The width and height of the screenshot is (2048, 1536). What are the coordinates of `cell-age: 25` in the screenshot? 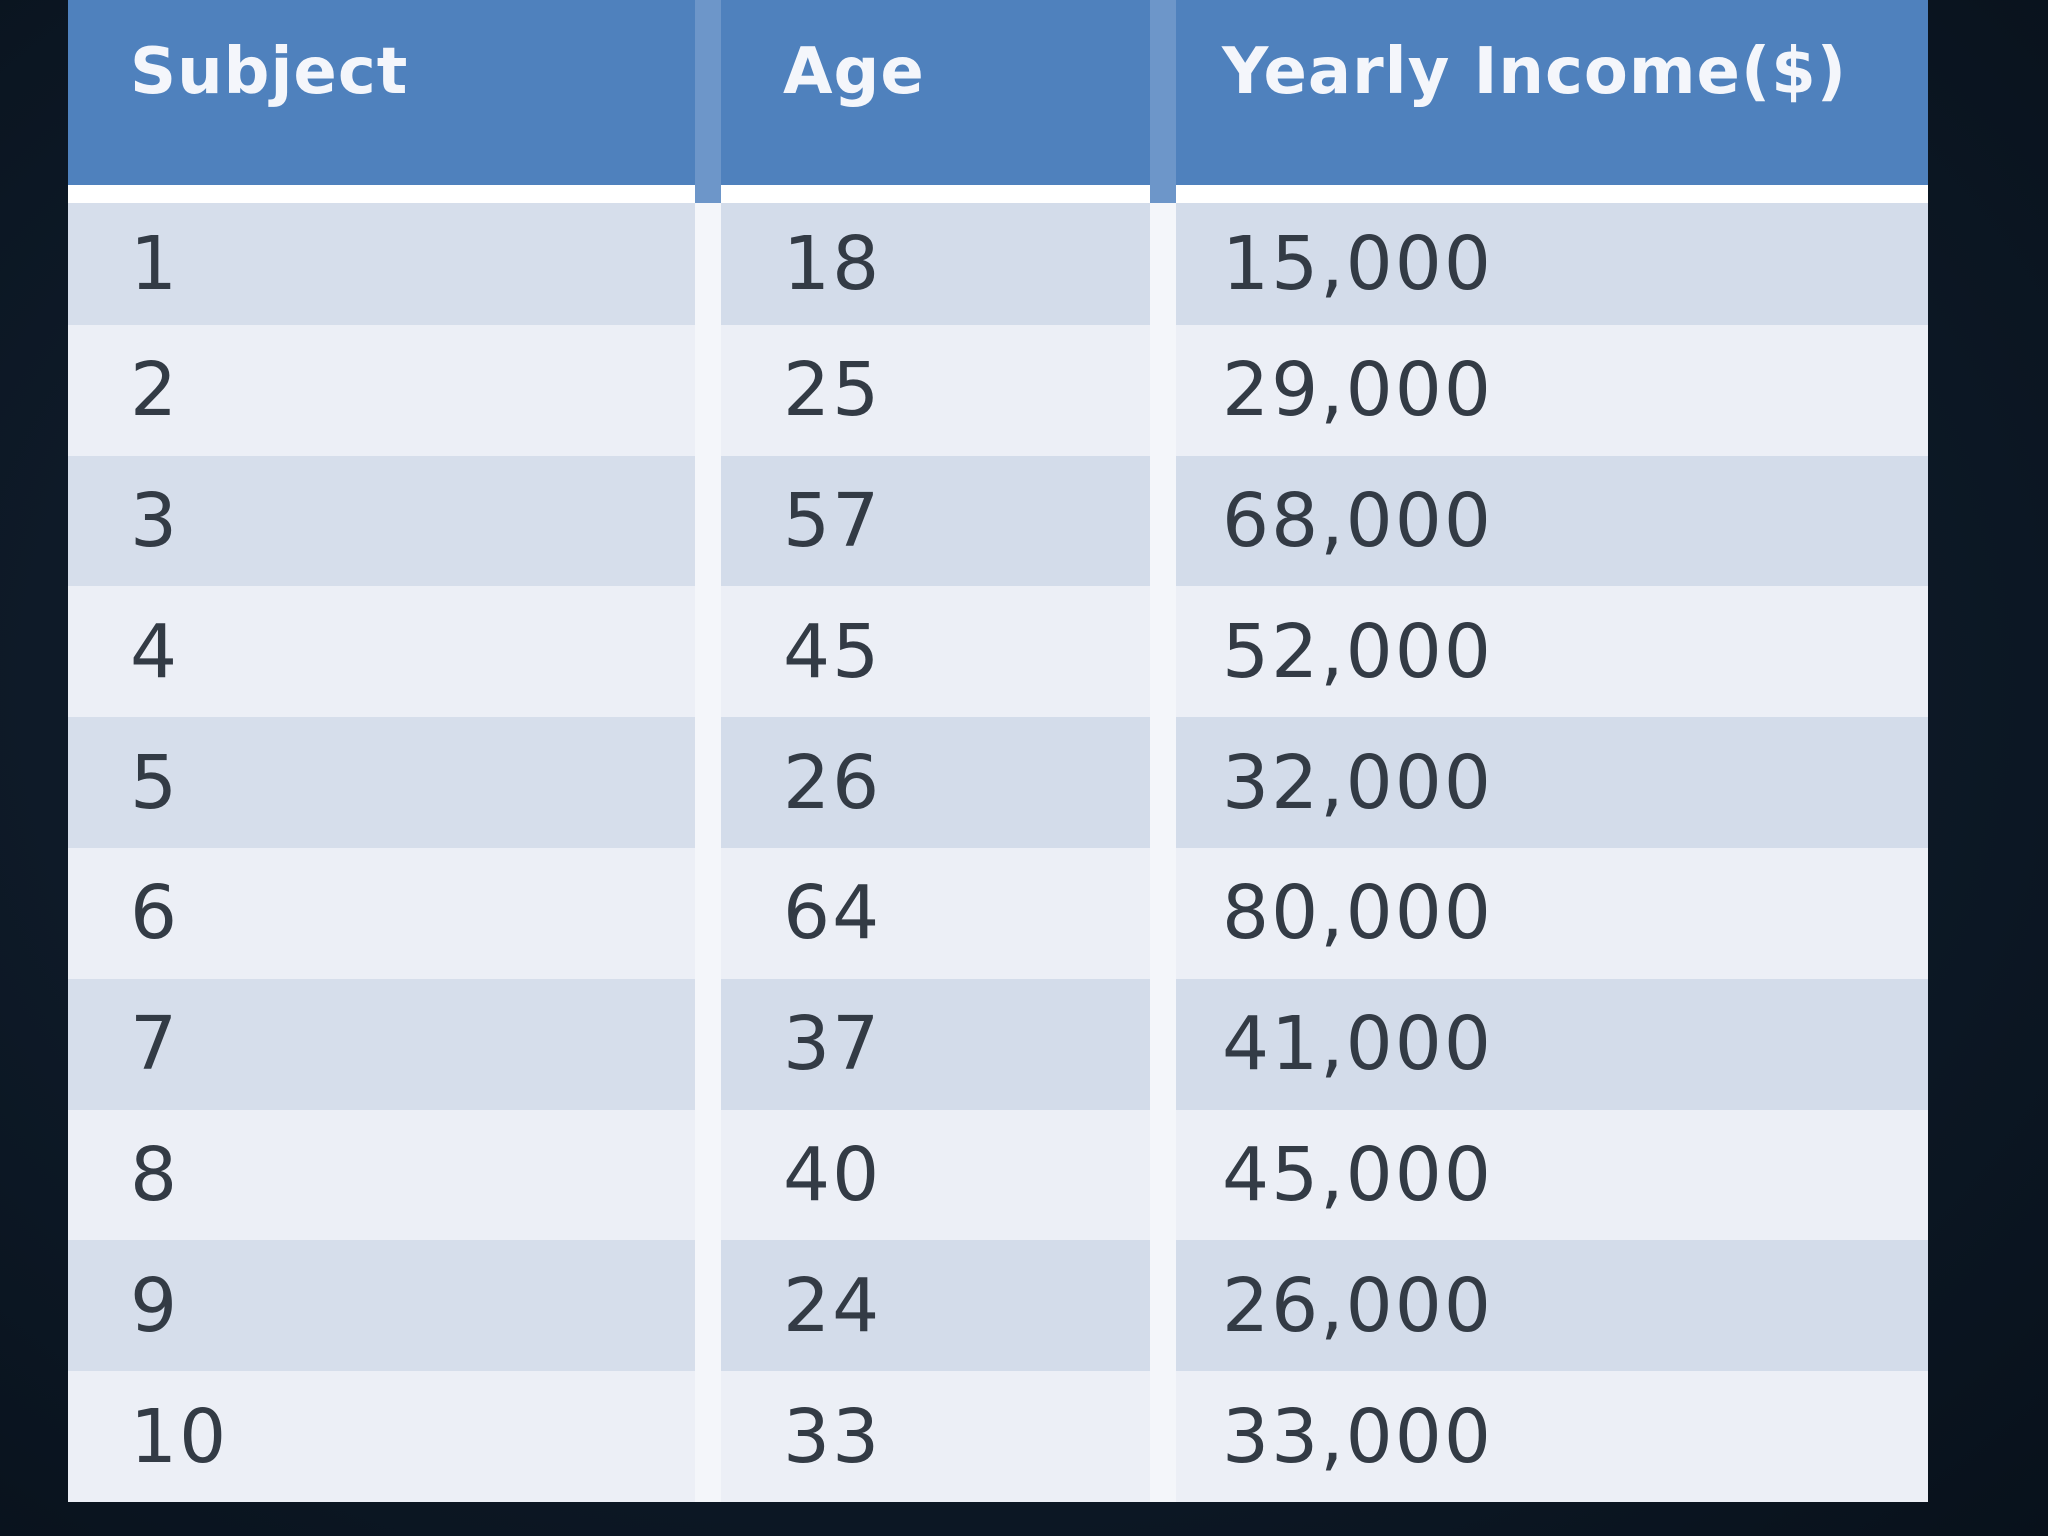 It's located at (942, 390).